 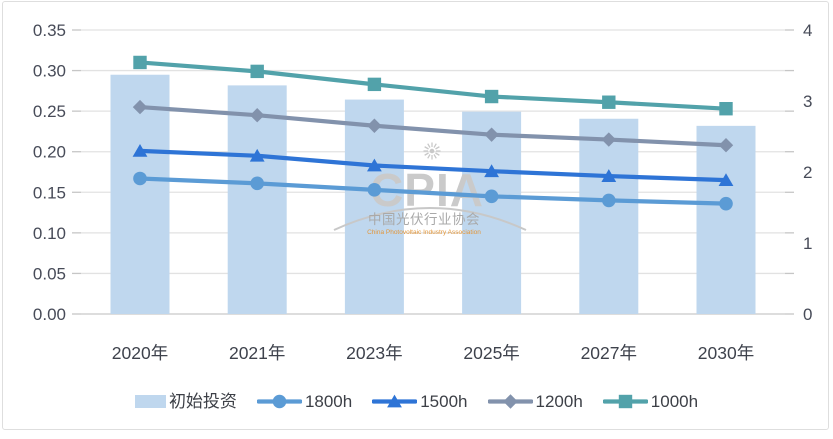 I want to click on line-series-1200h, so click(x=433, y=126).